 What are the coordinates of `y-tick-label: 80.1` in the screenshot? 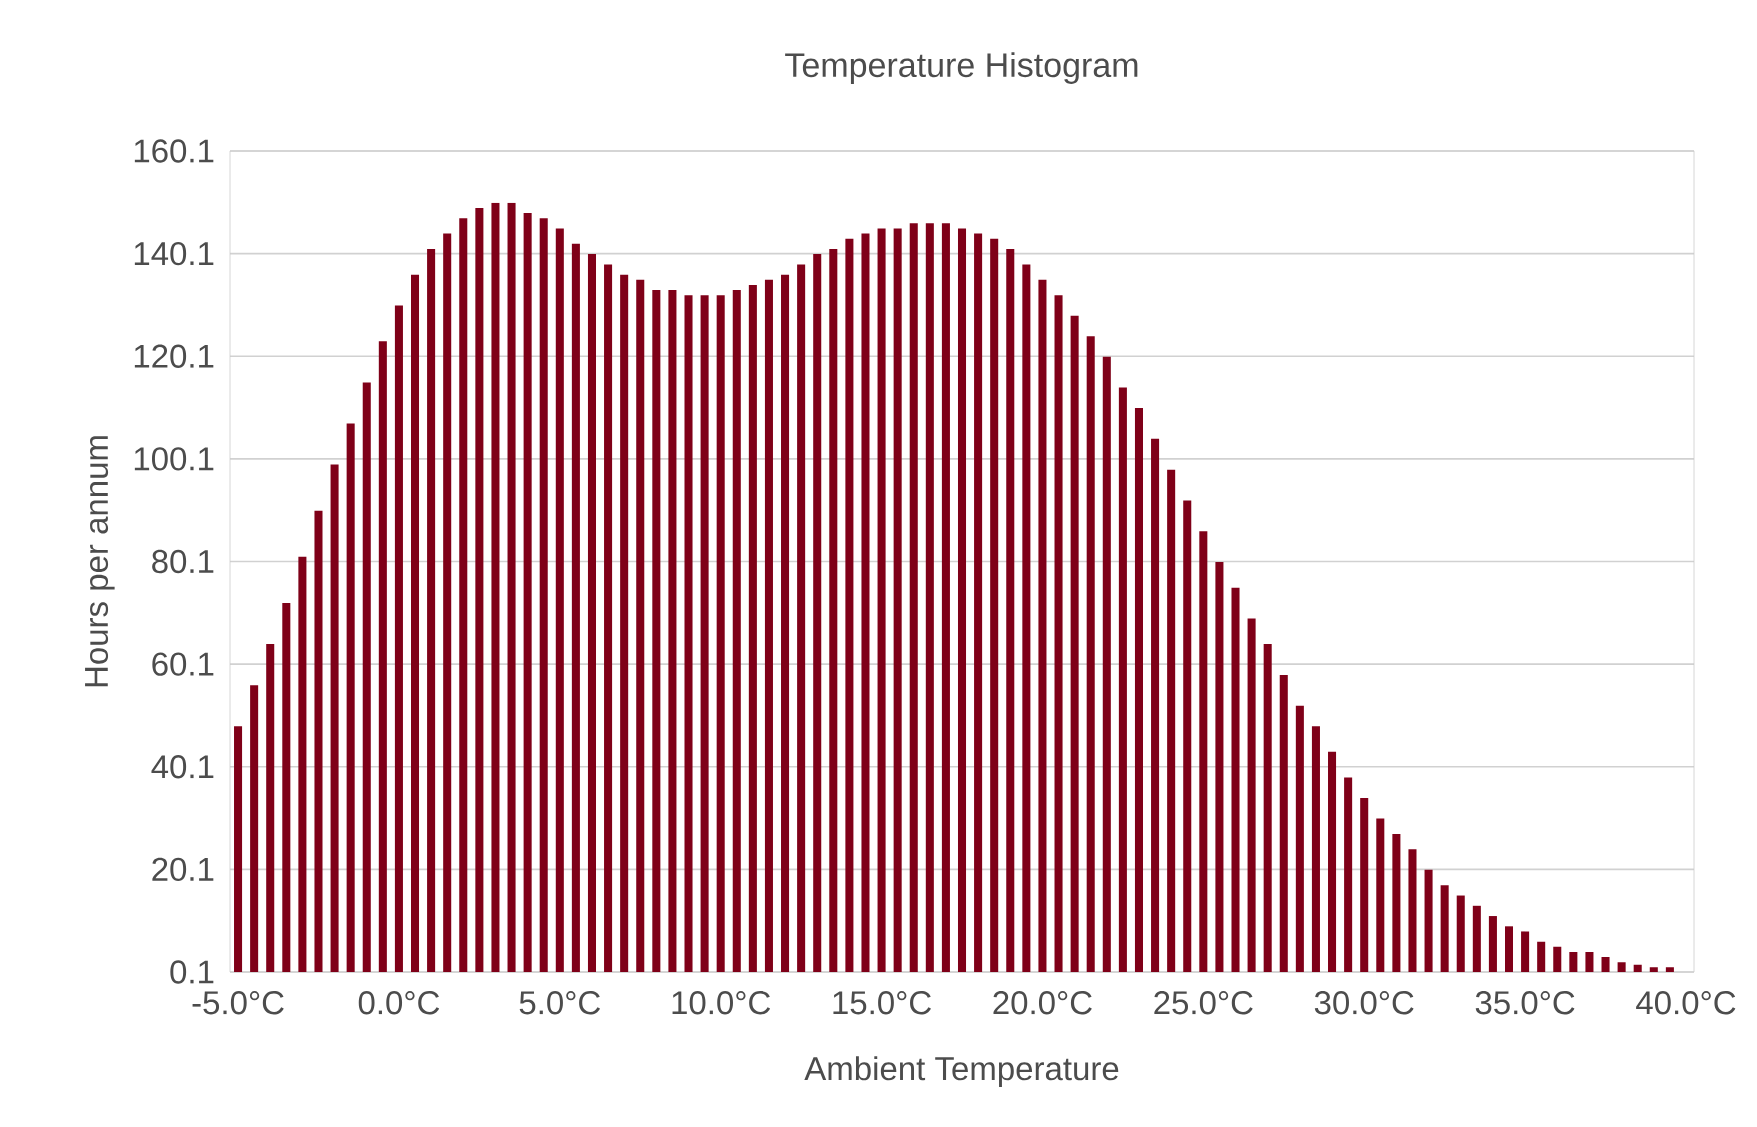 It's located at (183, 561).